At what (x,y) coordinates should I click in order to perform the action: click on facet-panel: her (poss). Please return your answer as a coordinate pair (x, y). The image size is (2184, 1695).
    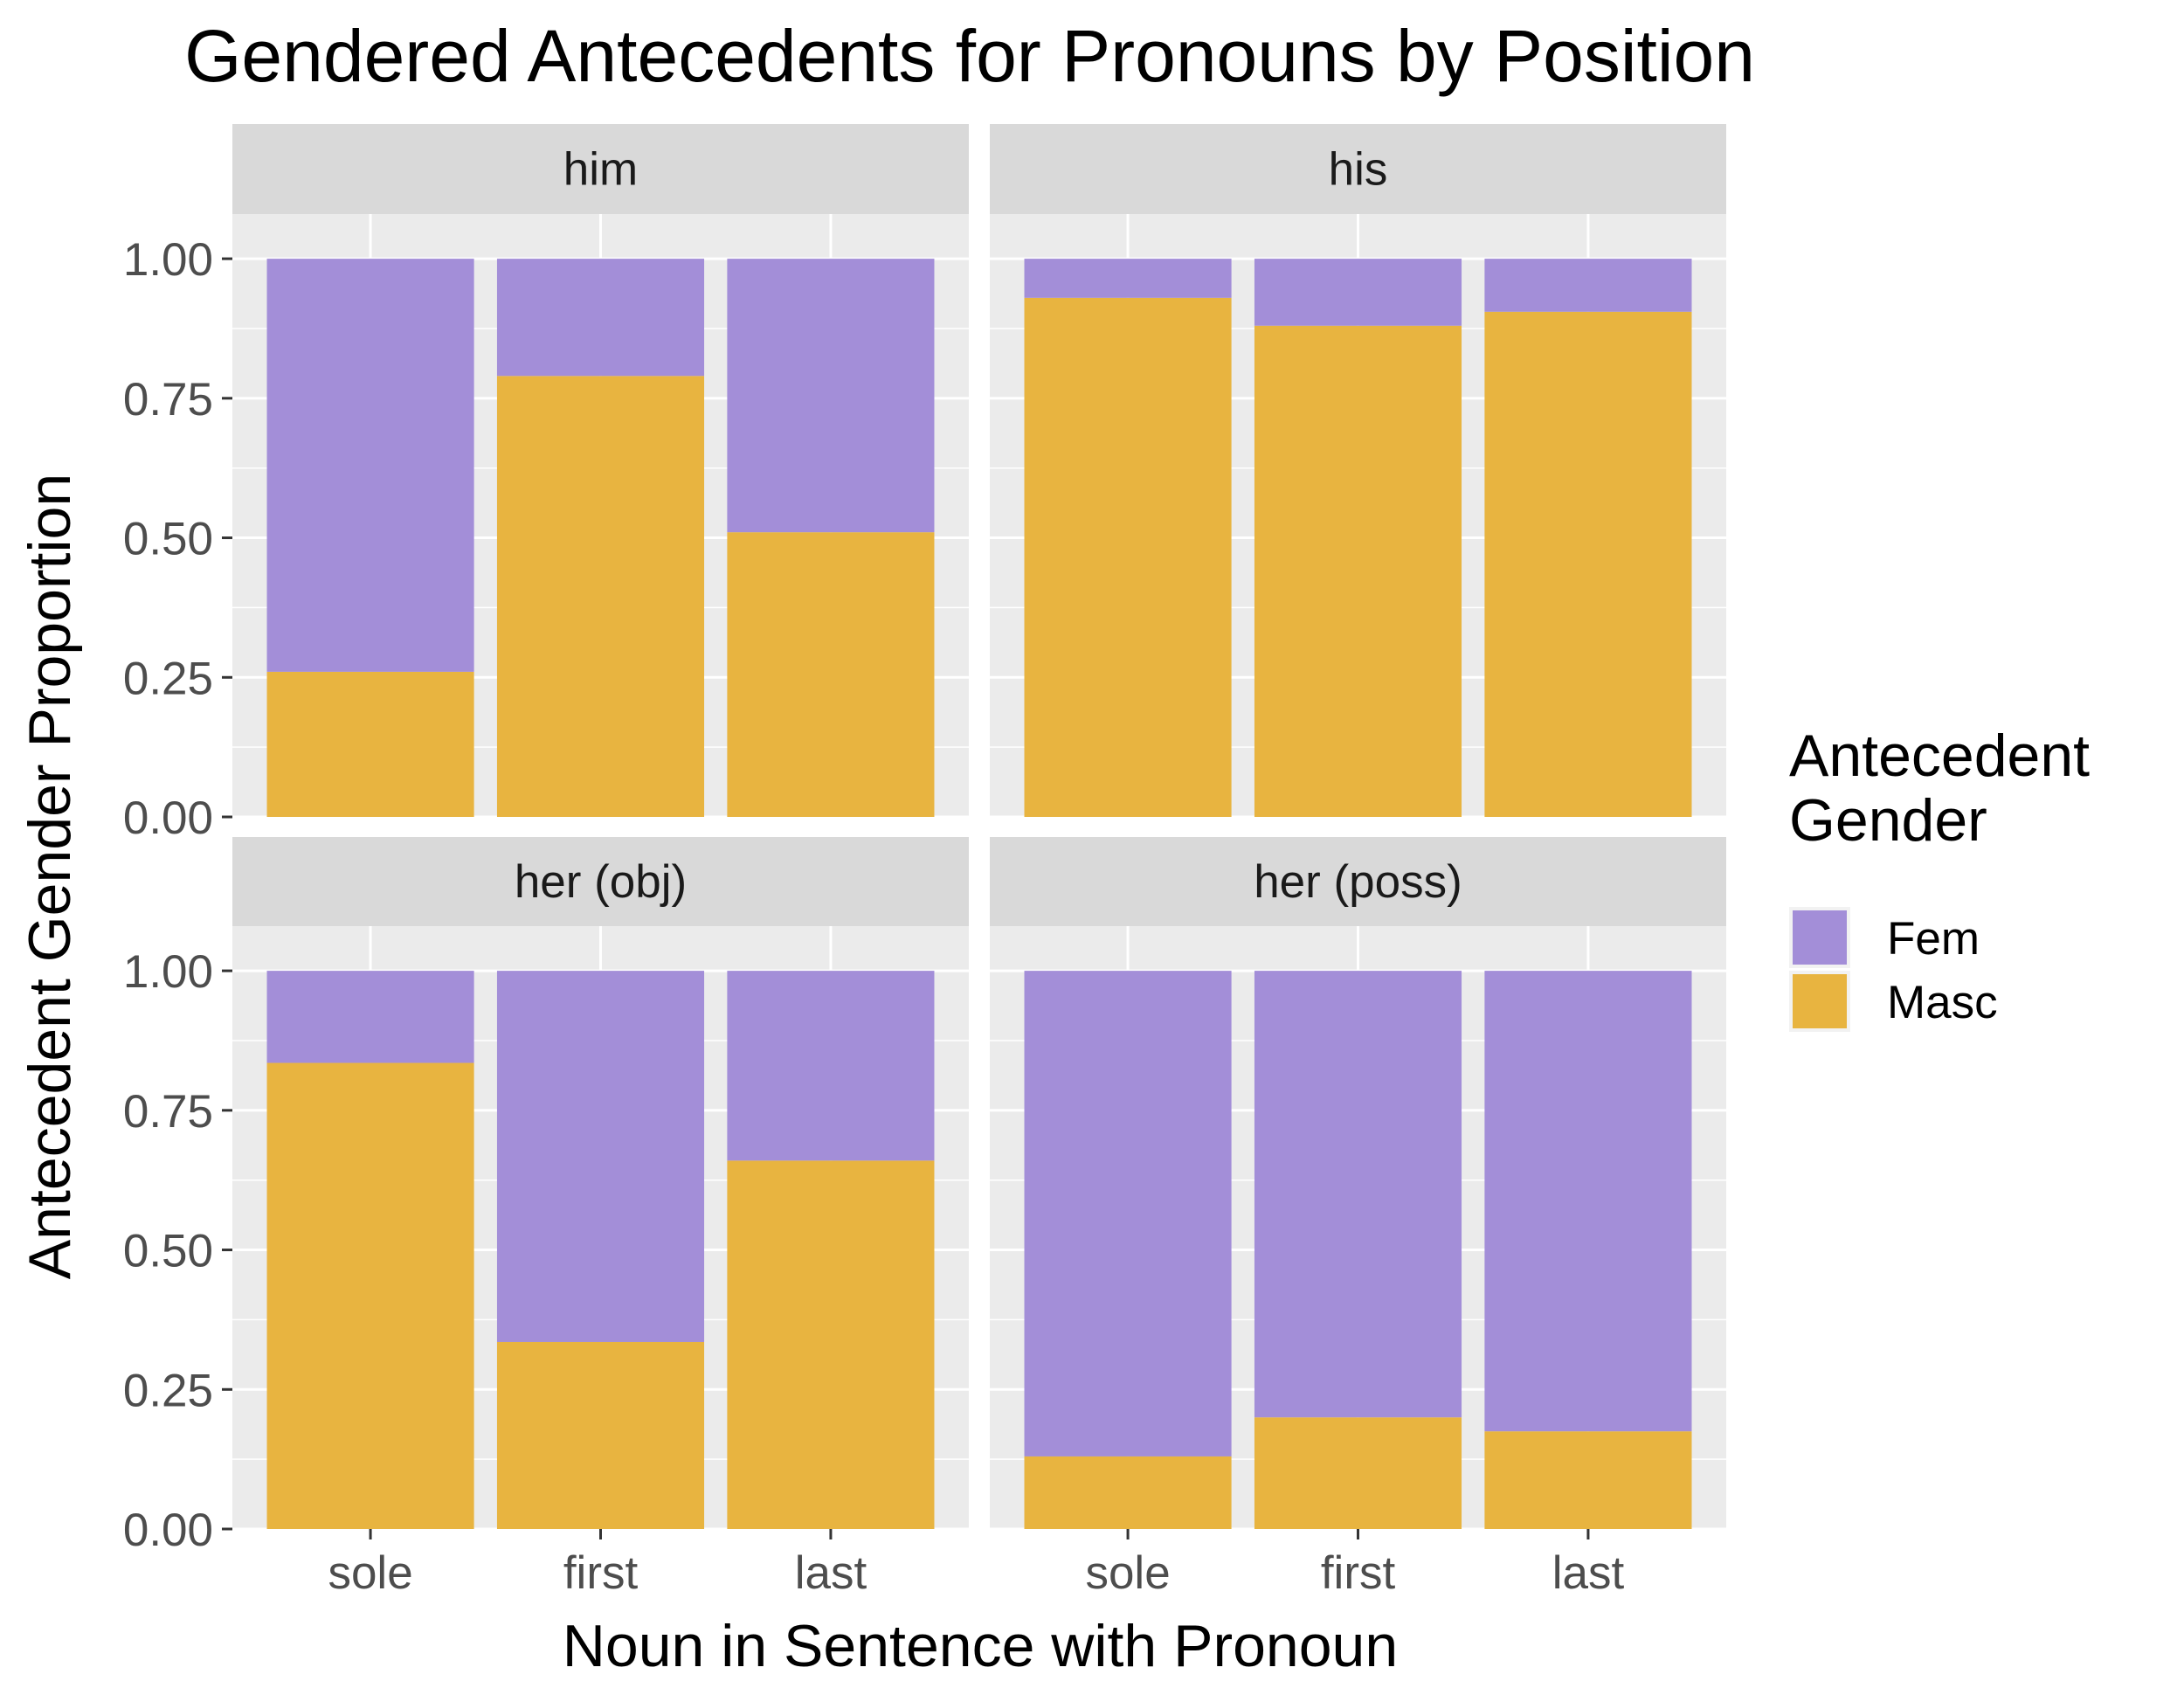
    Looking at the image, I should click on (1358, 1184).